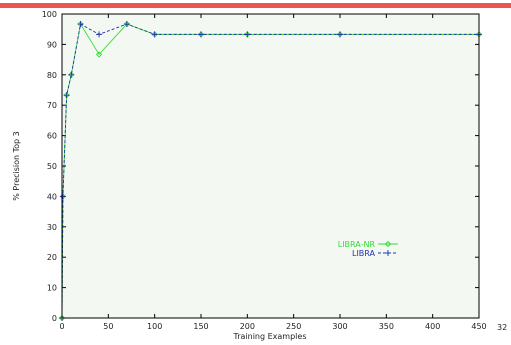 Image resolution: width=511 pixels, height=345 pixels. What do you see at coordinates (16, 166) in the screenshot?
I see `y-axis-label: % Precision Top 3` at bounding box center [16, 166].